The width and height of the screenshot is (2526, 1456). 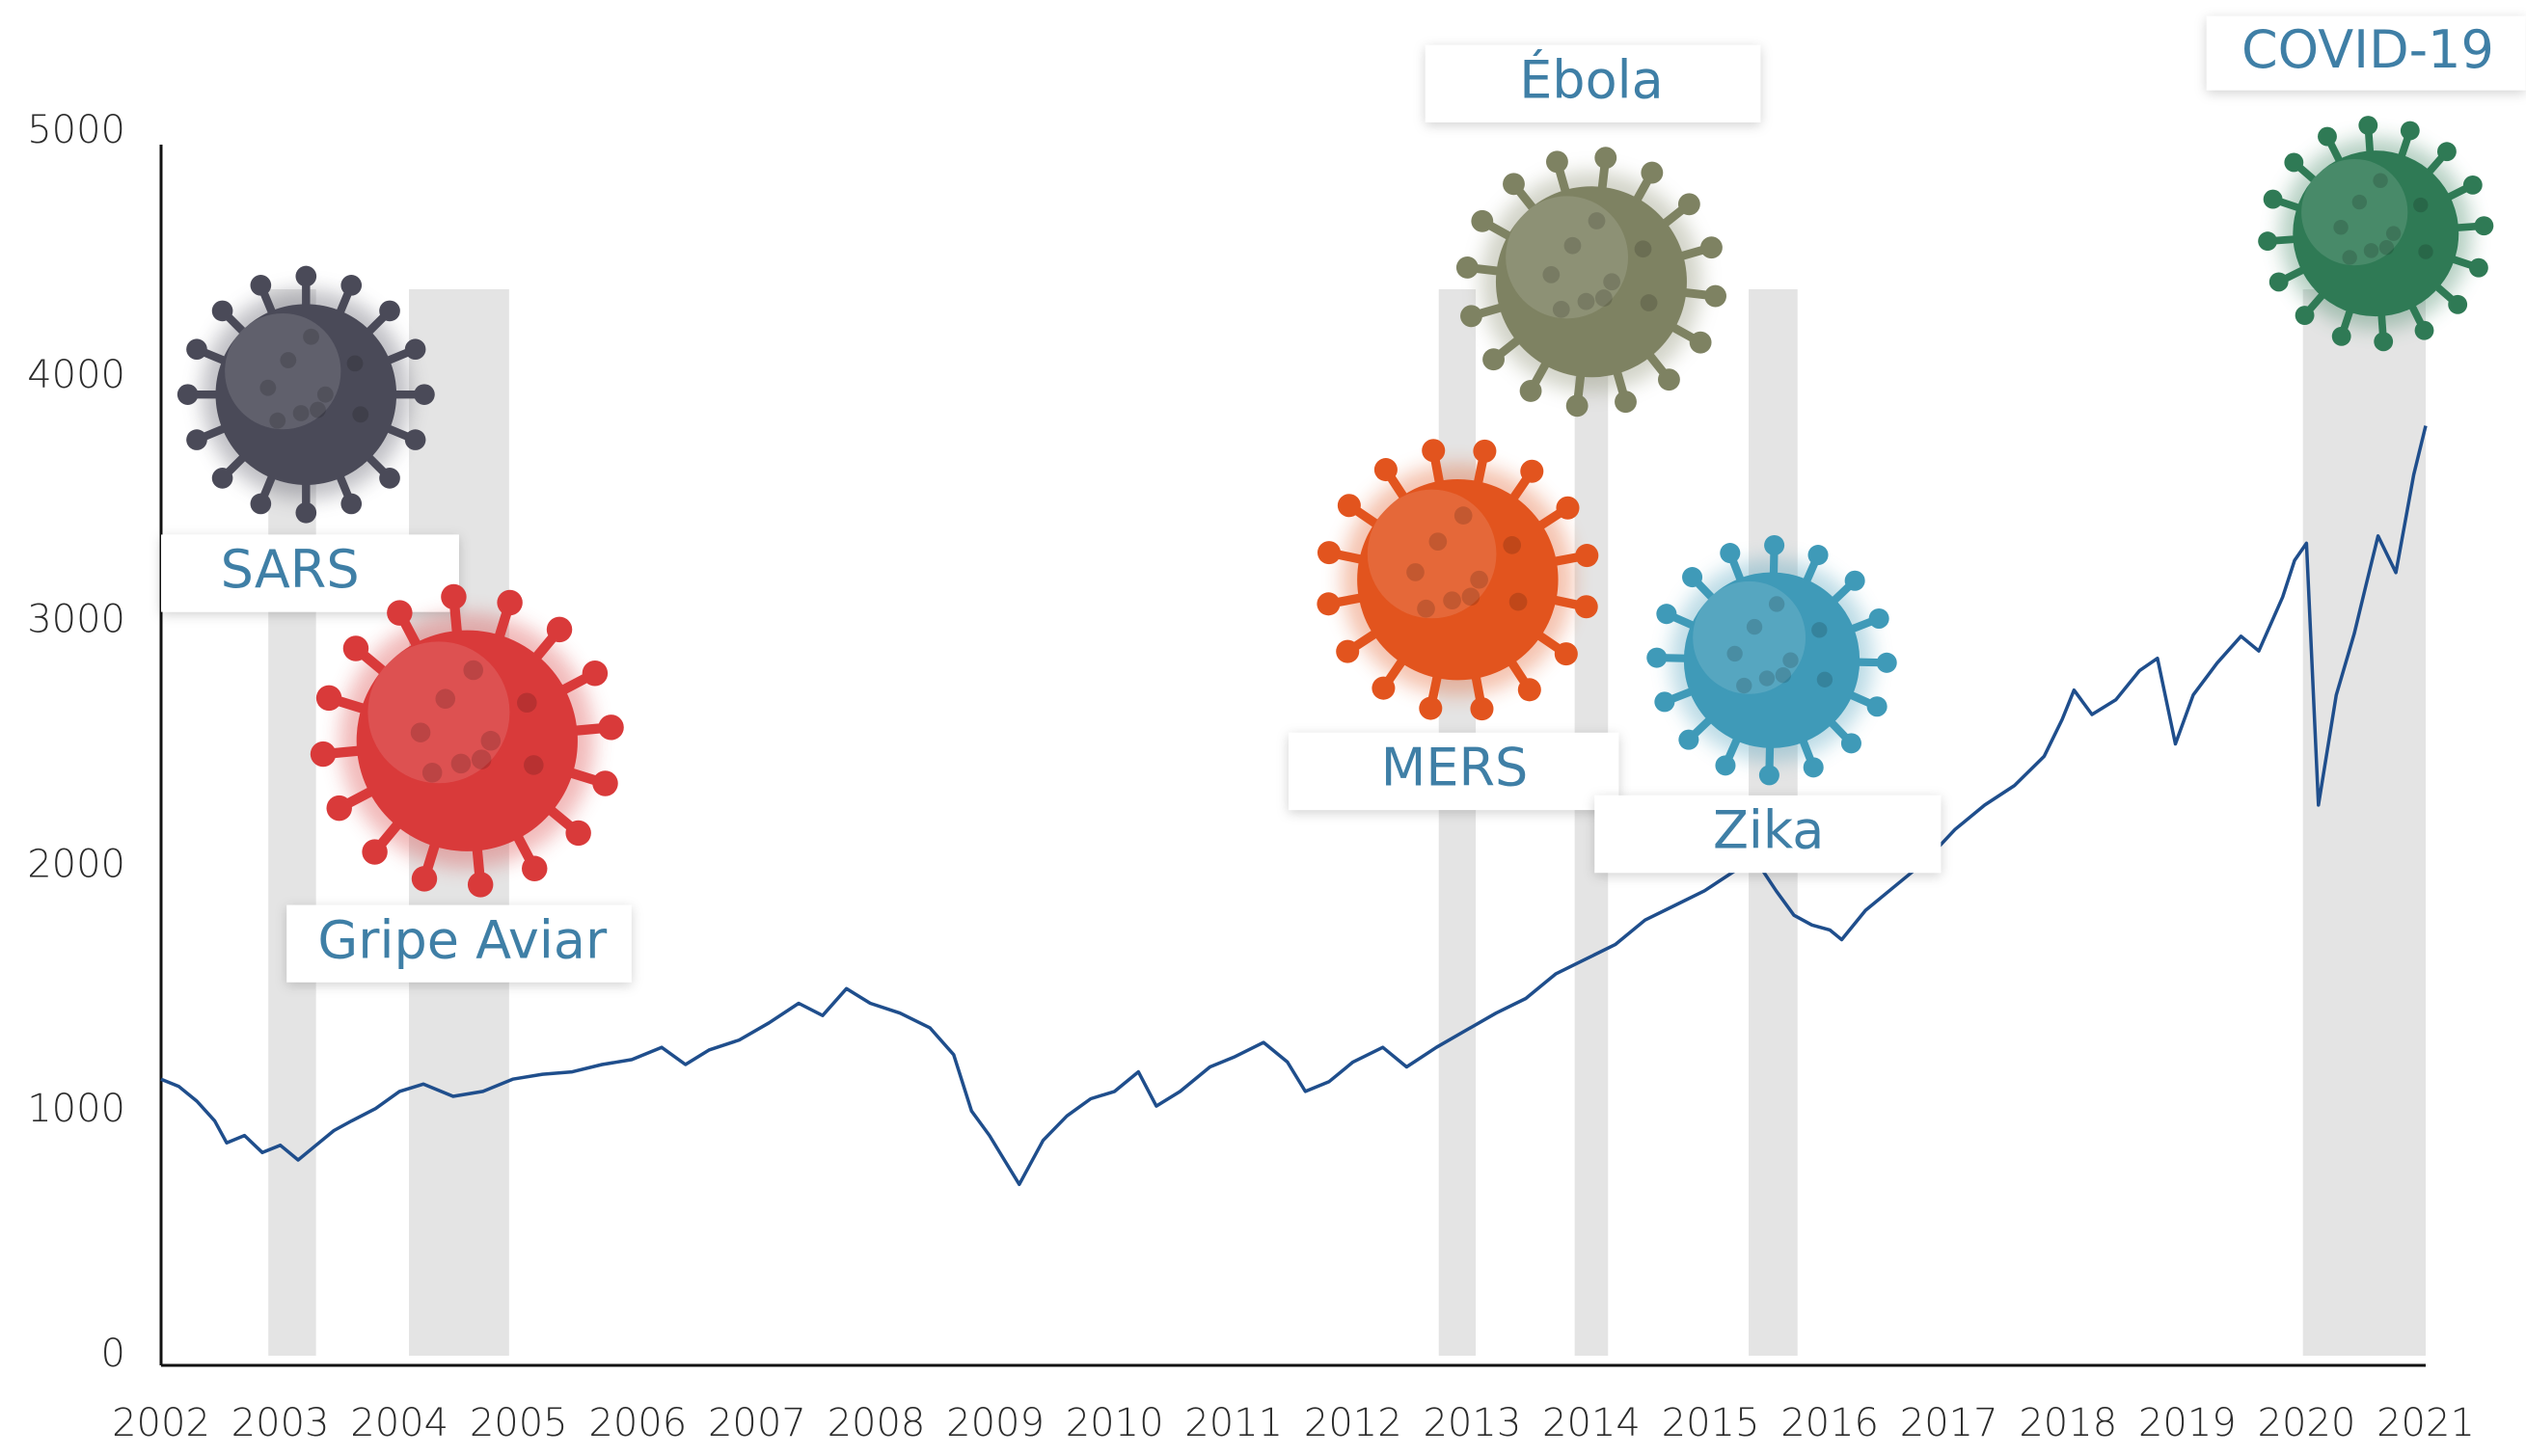 What do you see at coordinates (2187, 1423) in the screenshot?
I see `x-tick-label: 2019` at bounding box center [2187, 1423].